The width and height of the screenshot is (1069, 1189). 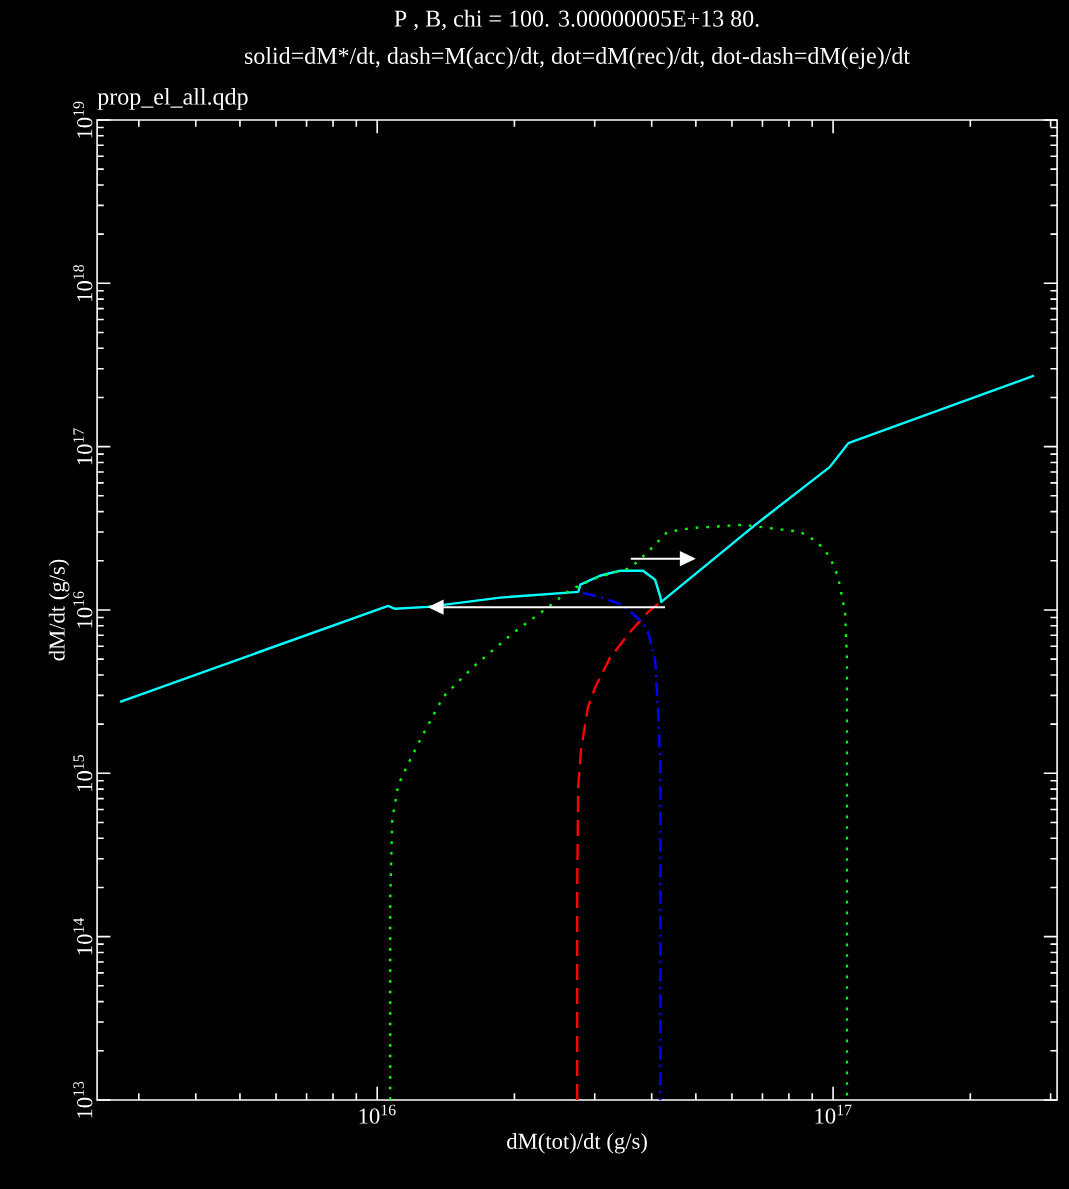 I want to click on y-tick-label: 10$^{15}$, so click(x=83, y=772).